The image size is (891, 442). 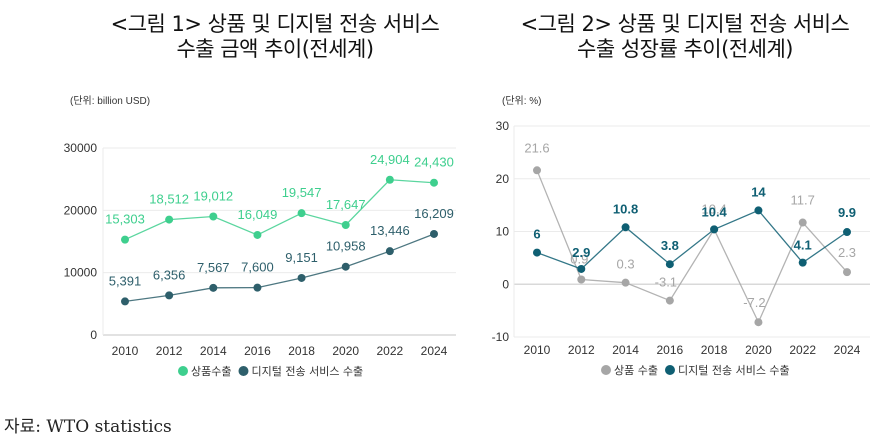 What do you see at coordinates (125, 219) in the screenshot?
I see `chart1-series1-data-label: 15,303` at bounding box center [125, 219].